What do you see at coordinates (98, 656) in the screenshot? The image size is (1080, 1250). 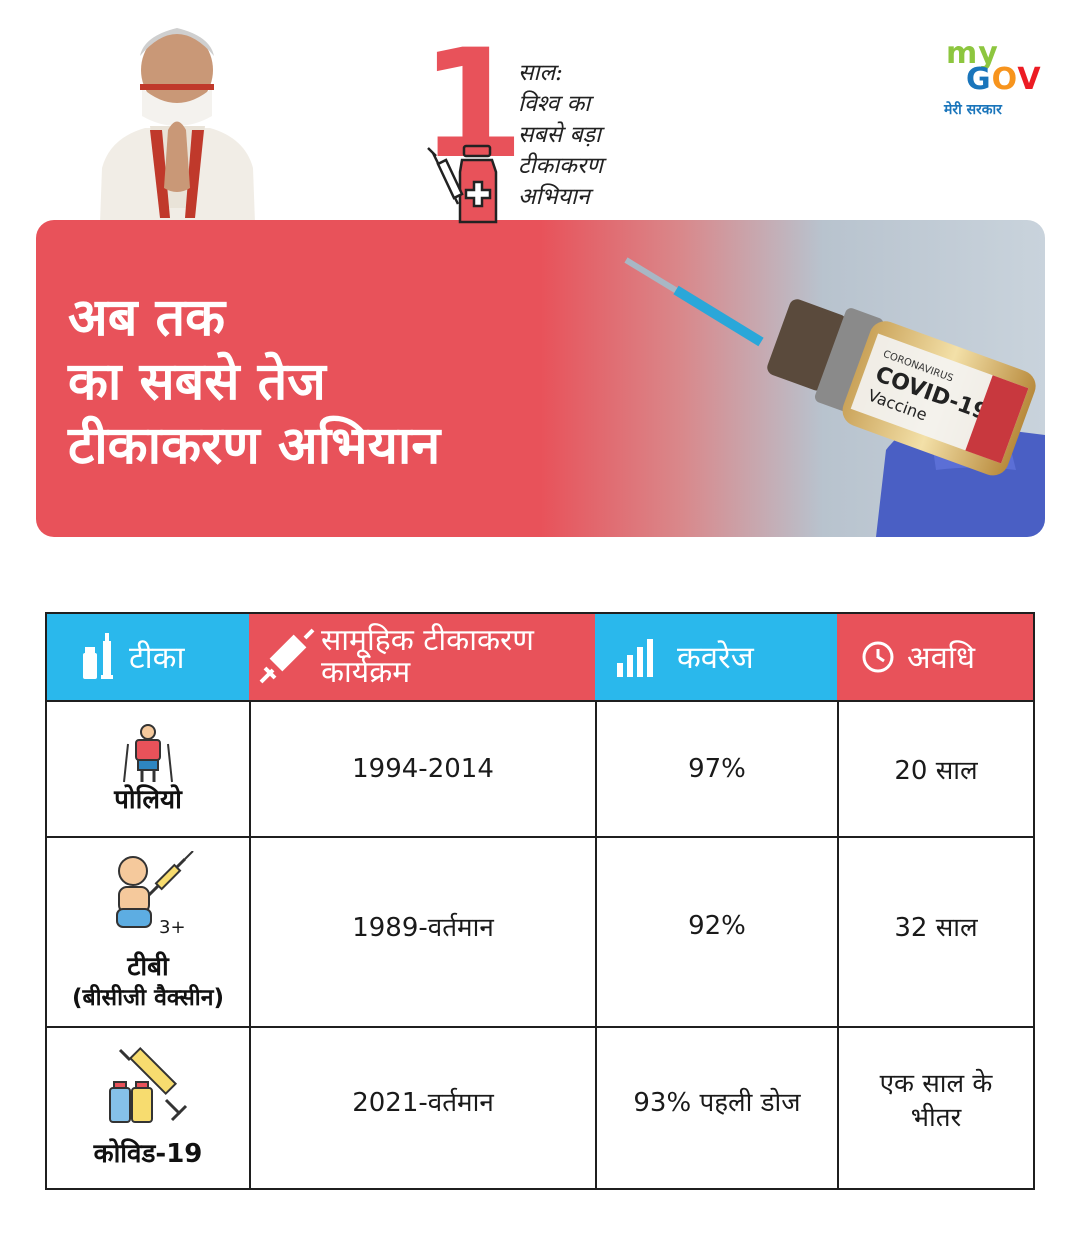 I see `vials-icon` at bounding box center [98, 656].